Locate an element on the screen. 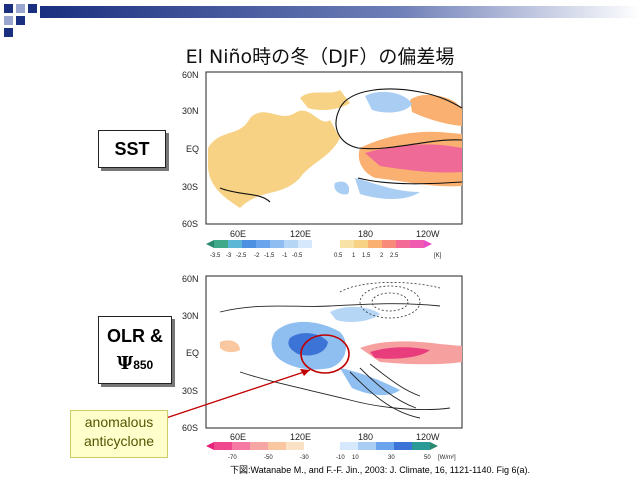 The height and width of the screenshot is (480, 640). olr-lon-label: 120E is located at coordinates (300, 437).